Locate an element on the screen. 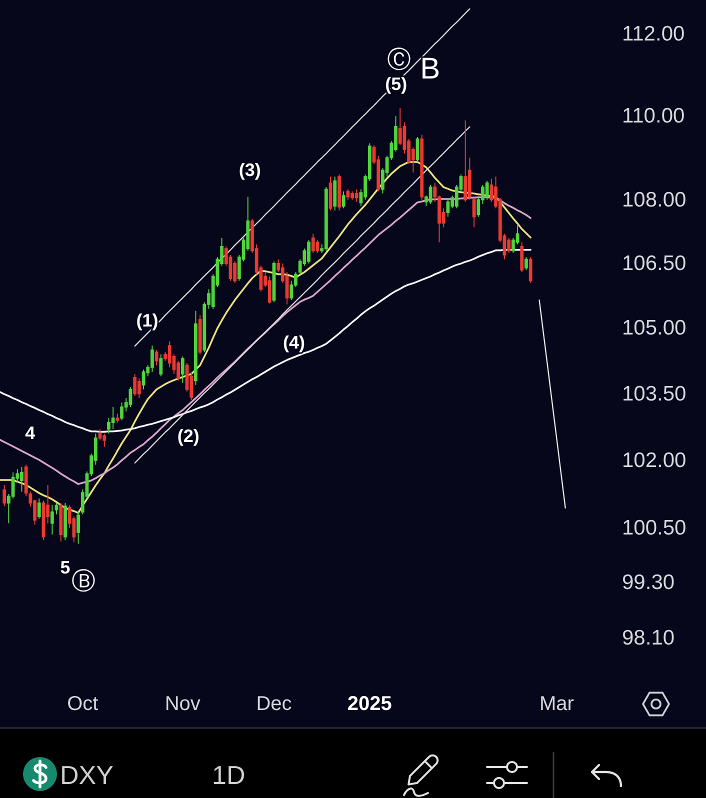  annotation: Ⓑ is located at coordinates (83, 582).